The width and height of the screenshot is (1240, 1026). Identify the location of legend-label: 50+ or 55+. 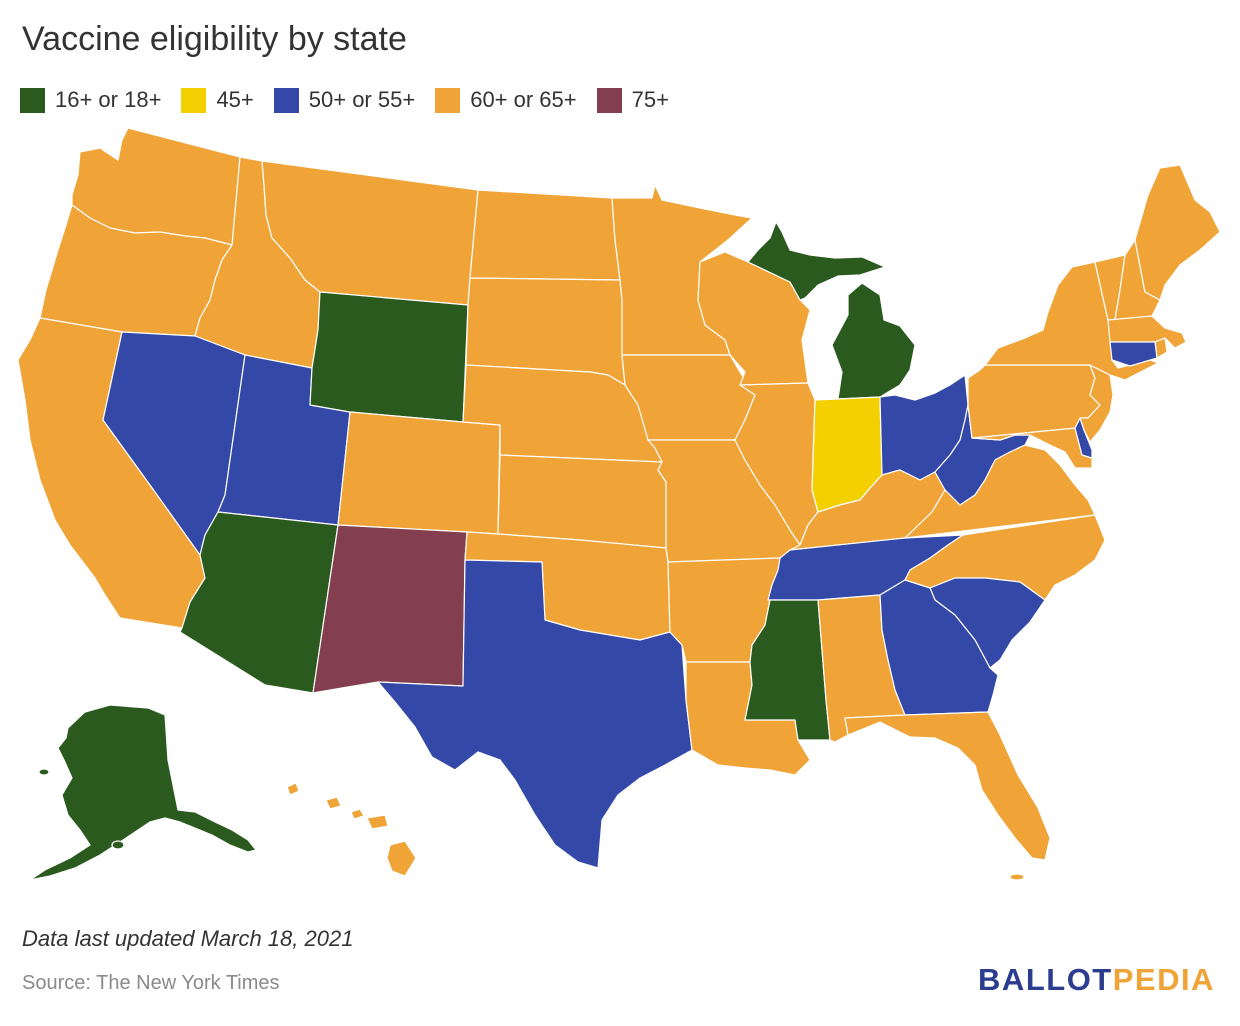
(362, 99).